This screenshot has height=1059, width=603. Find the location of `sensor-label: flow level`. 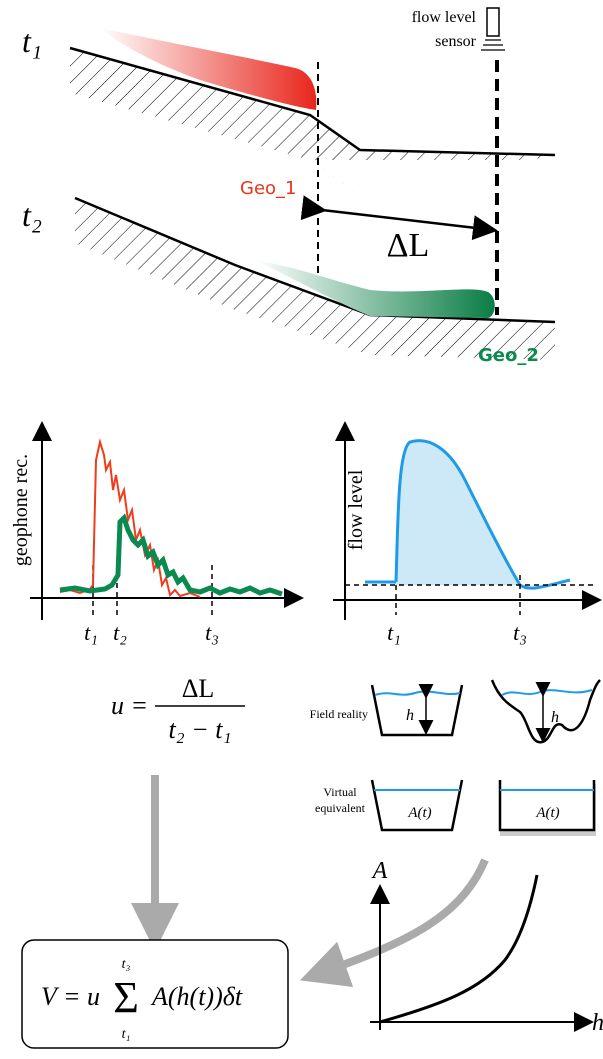

sensor-label: flow level is located at coordinates (444, 17).